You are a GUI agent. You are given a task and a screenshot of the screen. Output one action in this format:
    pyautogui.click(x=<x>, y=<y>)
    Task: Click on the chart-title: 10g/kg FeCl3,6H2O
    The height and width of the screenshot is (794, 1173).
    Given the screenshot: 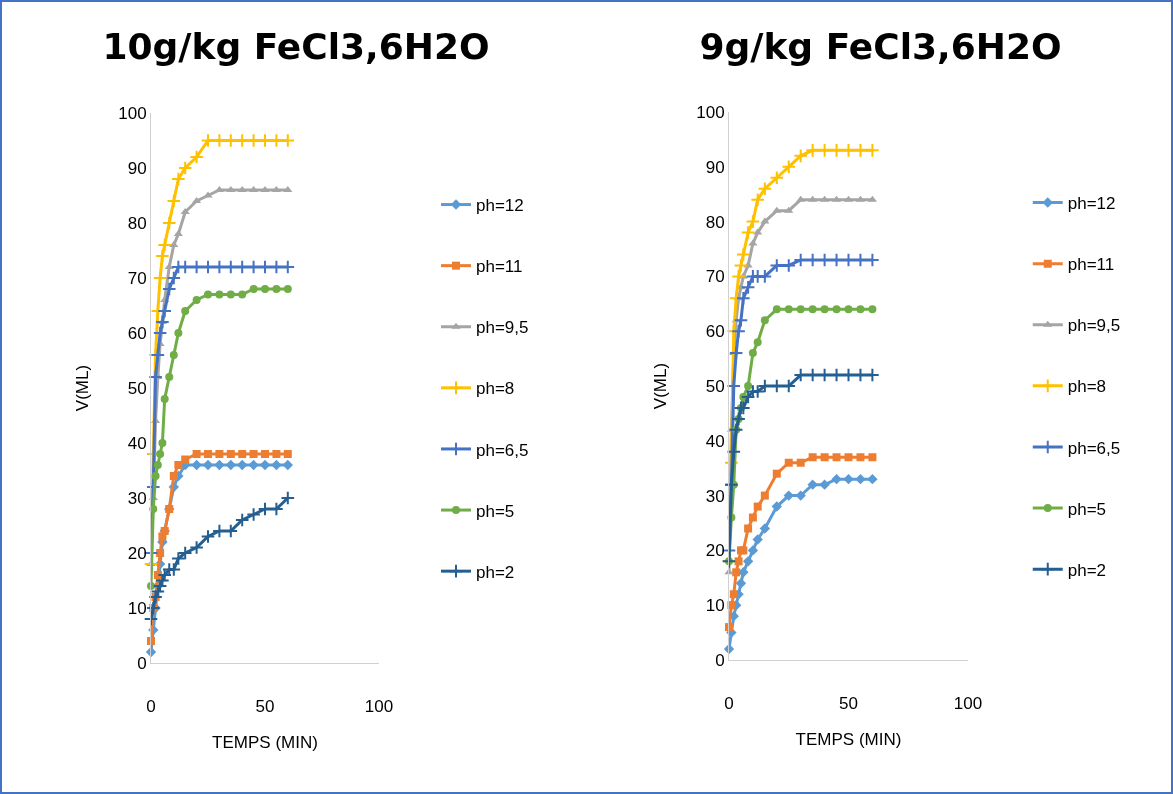 What is the action you would take?
    pyautogui.click(x=296, y=46)
    